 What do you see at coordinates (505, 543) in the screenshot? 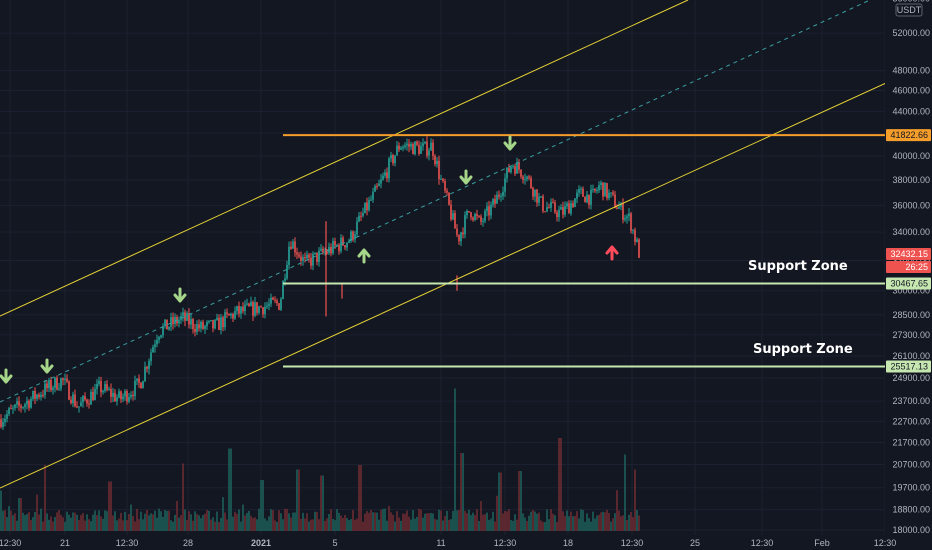
I see `time-tick: 12:30` at bounding box center [505, 543].